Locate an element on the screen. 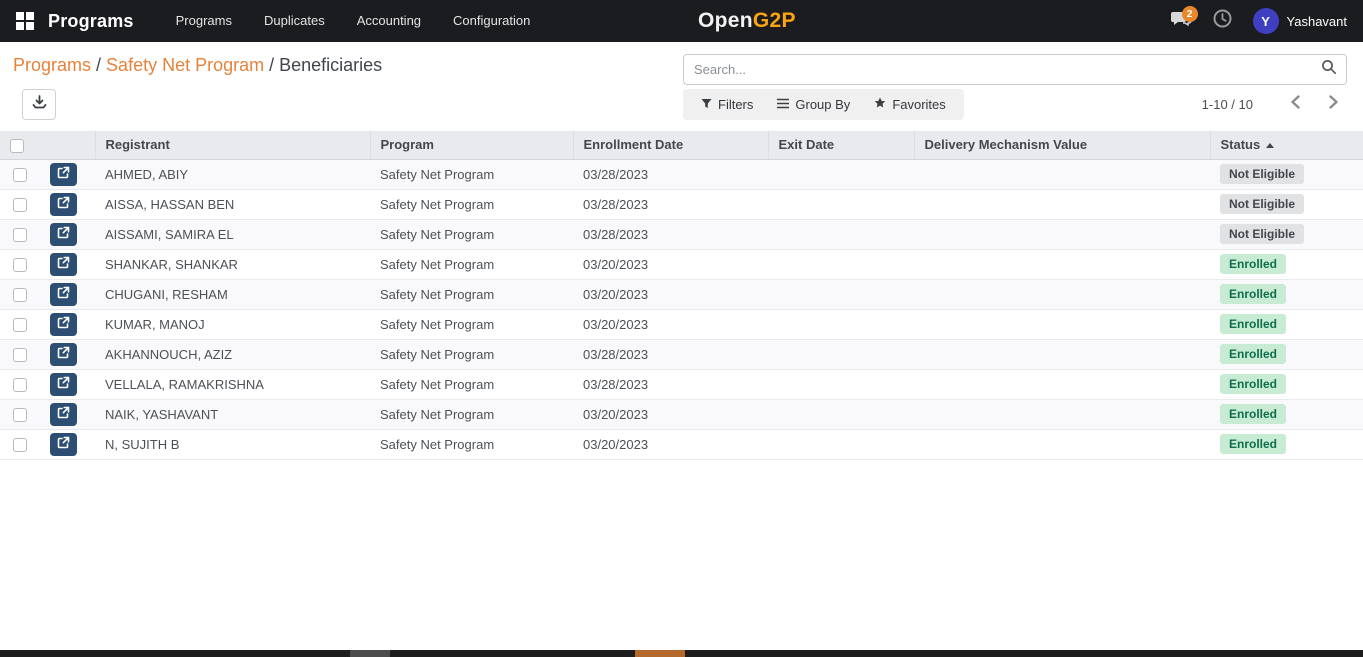 The height and width of the screenshot is (657, 1363). nav-item-programs: Programs is located at coordinates (203, 20).